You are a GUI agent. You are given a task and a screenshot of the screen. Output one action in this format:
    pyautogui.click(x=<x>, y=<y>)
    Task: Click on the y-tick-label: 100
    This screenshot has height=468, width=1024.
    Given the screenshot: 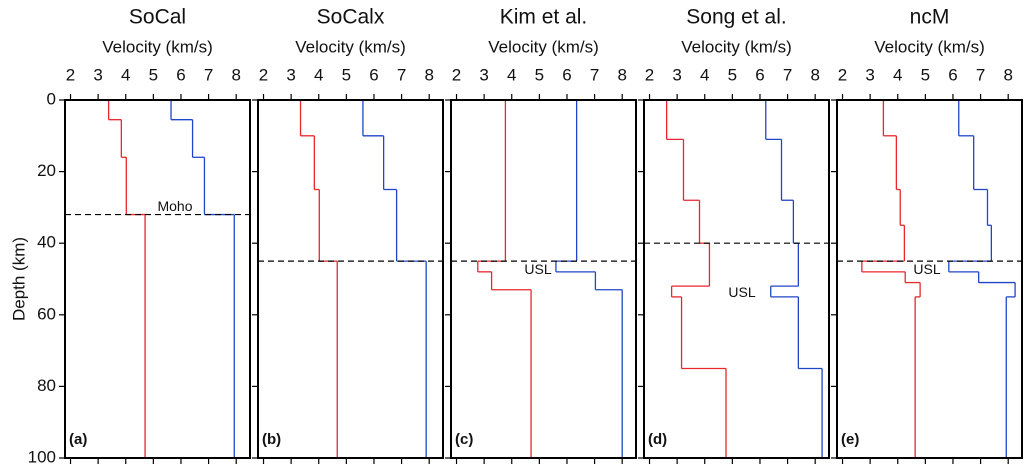 What is the action you would take?
    pyautogui.click(x=42, y=456)
    